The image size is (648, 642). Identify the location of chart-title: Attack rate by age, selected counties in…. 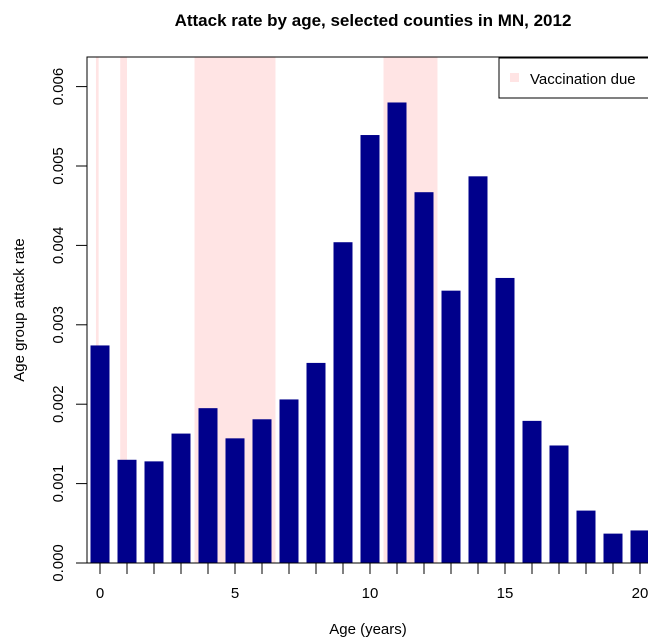
(373, 20).